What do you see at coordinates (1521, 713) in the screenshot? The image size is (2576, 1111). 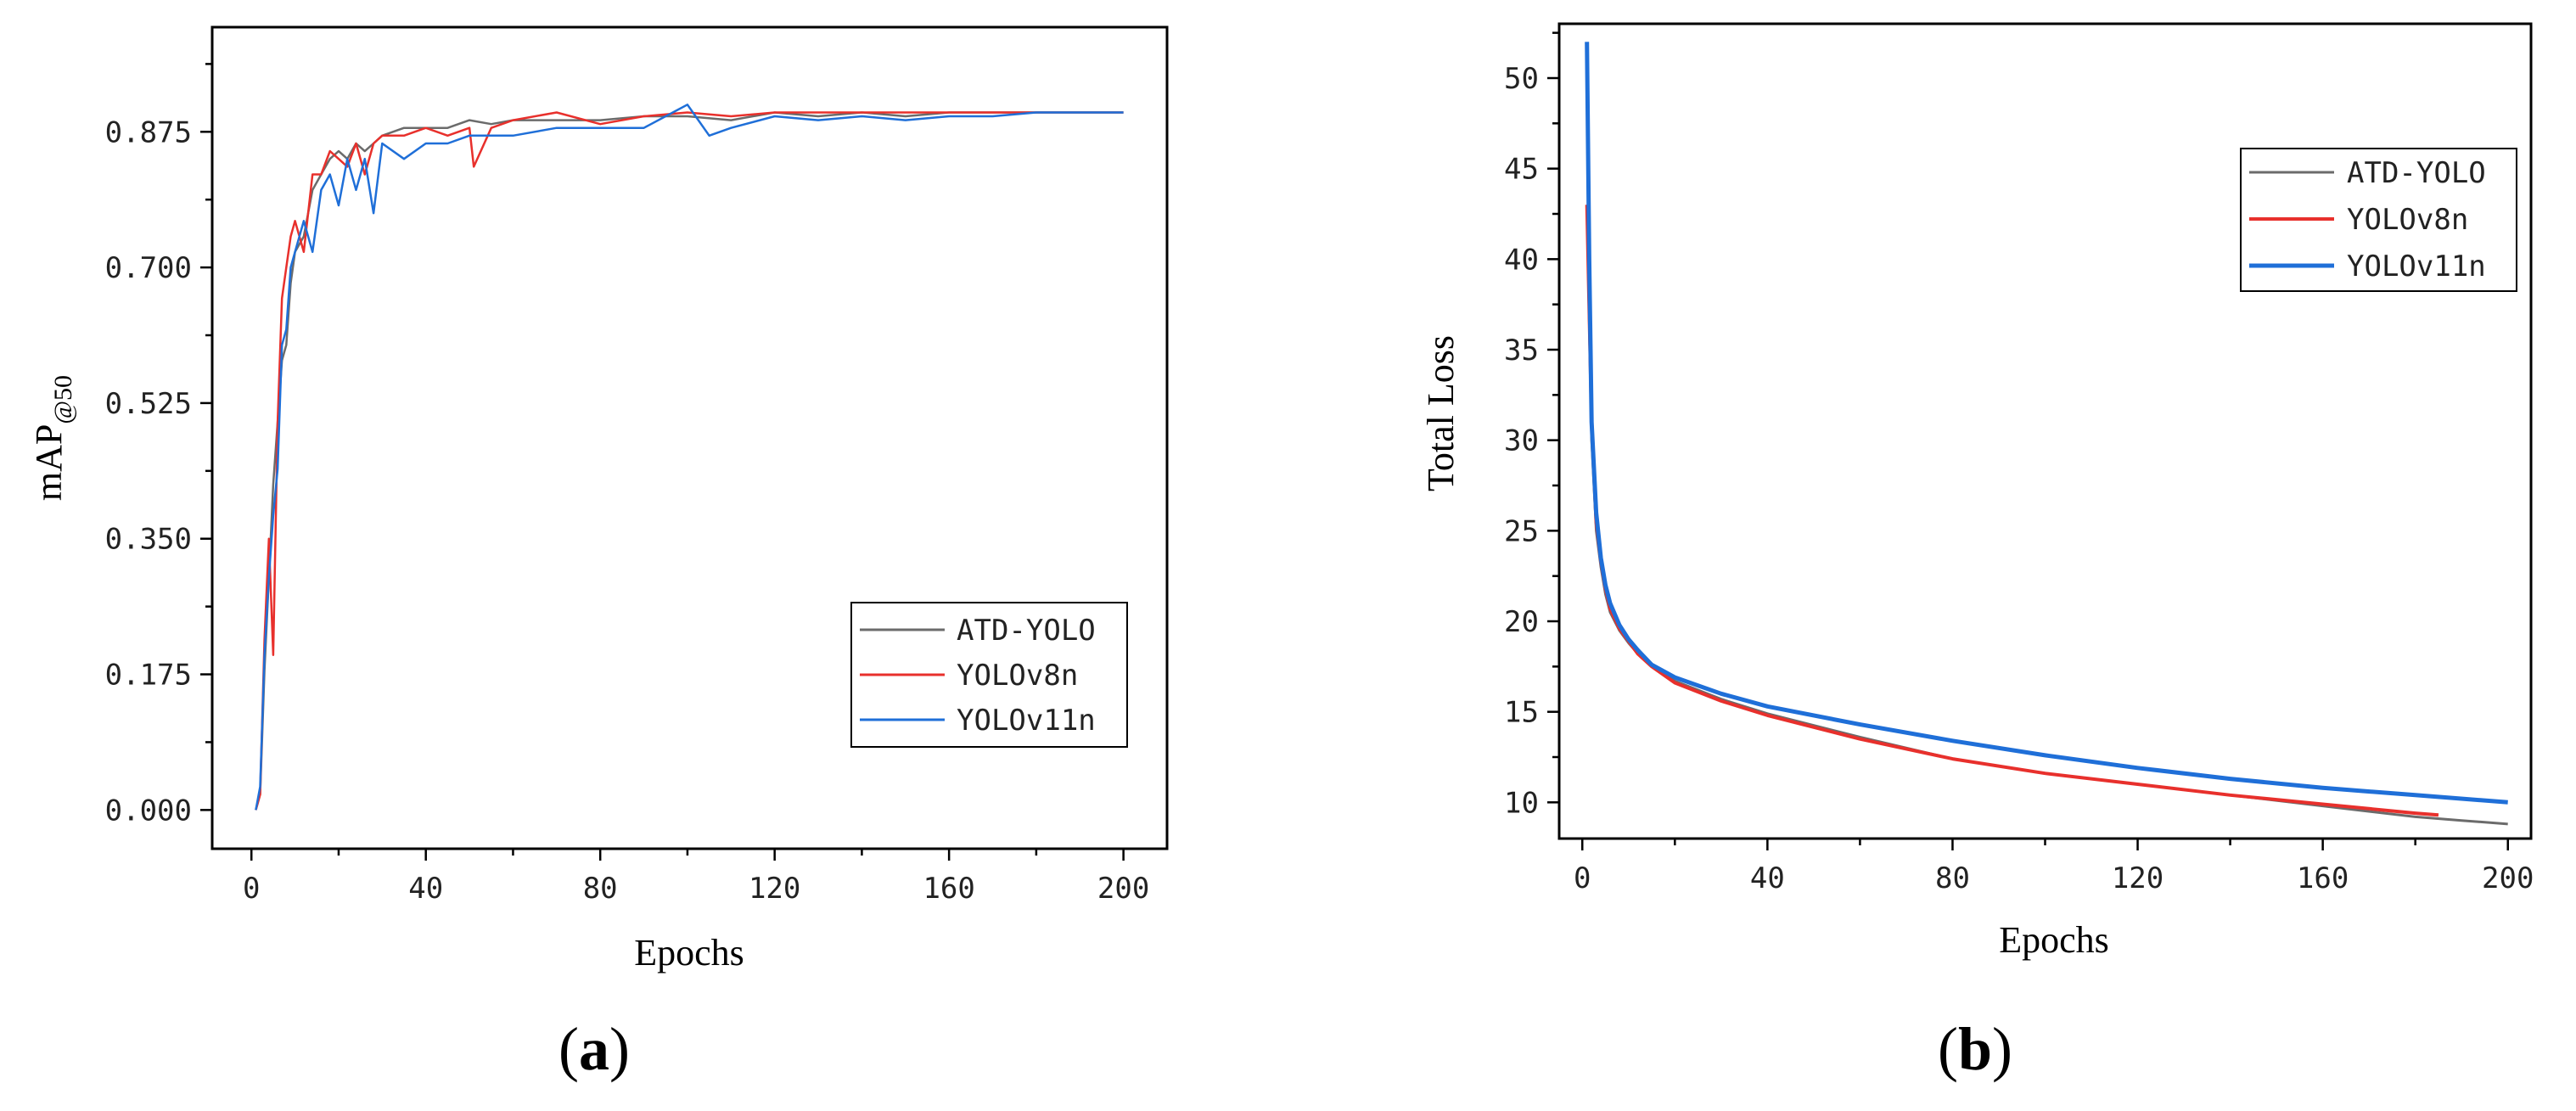 I see `chart-b-ytick-label: 15` at bounding box center [1521, 713].